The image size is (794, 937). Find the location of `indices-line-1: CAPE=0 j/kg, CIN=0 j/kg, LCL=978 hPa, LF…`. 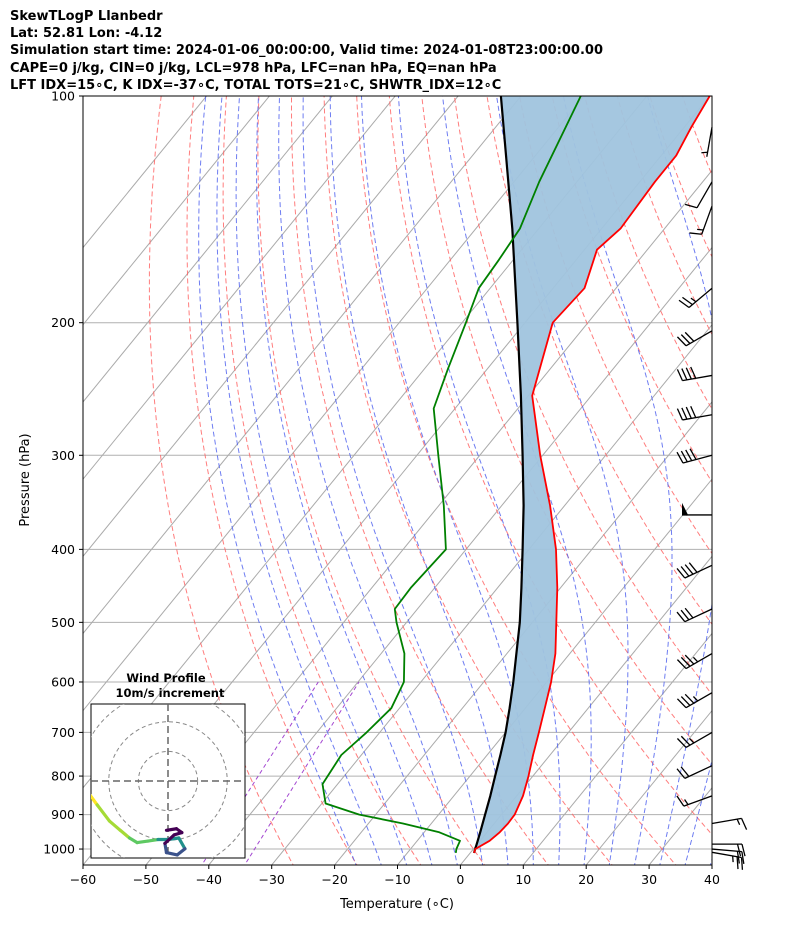

indices-line-1: CAPE=0 j/kg, CIN=0 j/kg, LCL=978 hPa, LF… is located at coordinates (253, 68).